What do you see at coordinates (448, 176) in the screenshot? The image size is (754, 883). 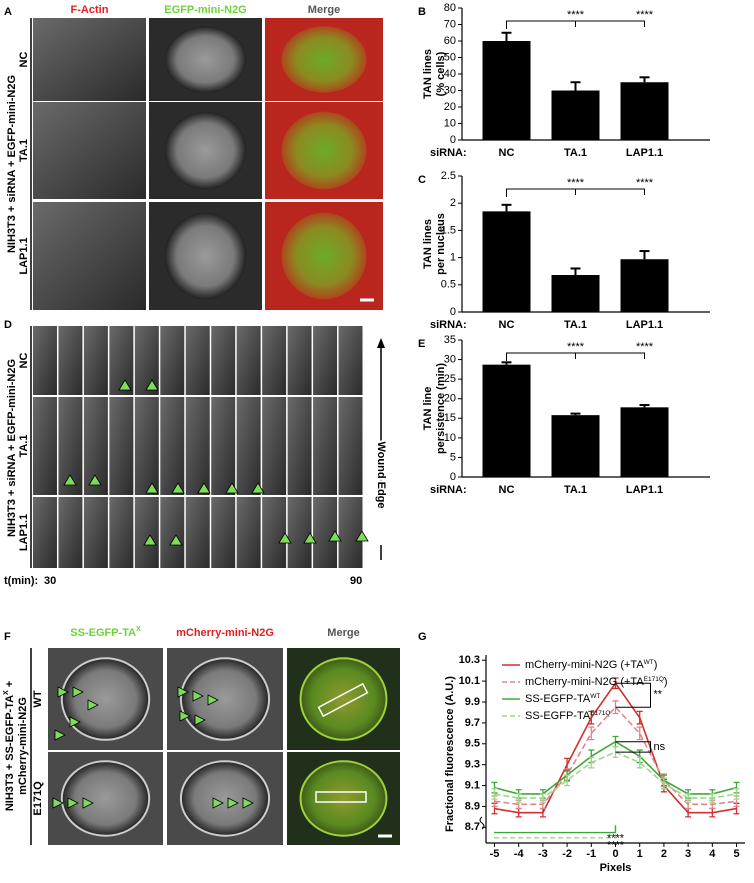 I see `y-tick-label: 2.5` at bounding box center [448, 176].